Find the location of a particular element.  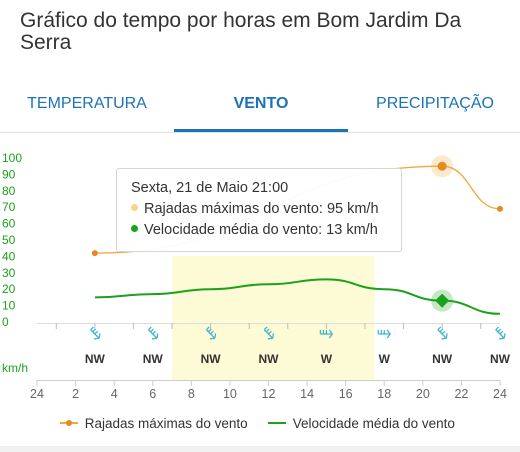

y-tick-label: 0 is located at coordinates (5, 322).